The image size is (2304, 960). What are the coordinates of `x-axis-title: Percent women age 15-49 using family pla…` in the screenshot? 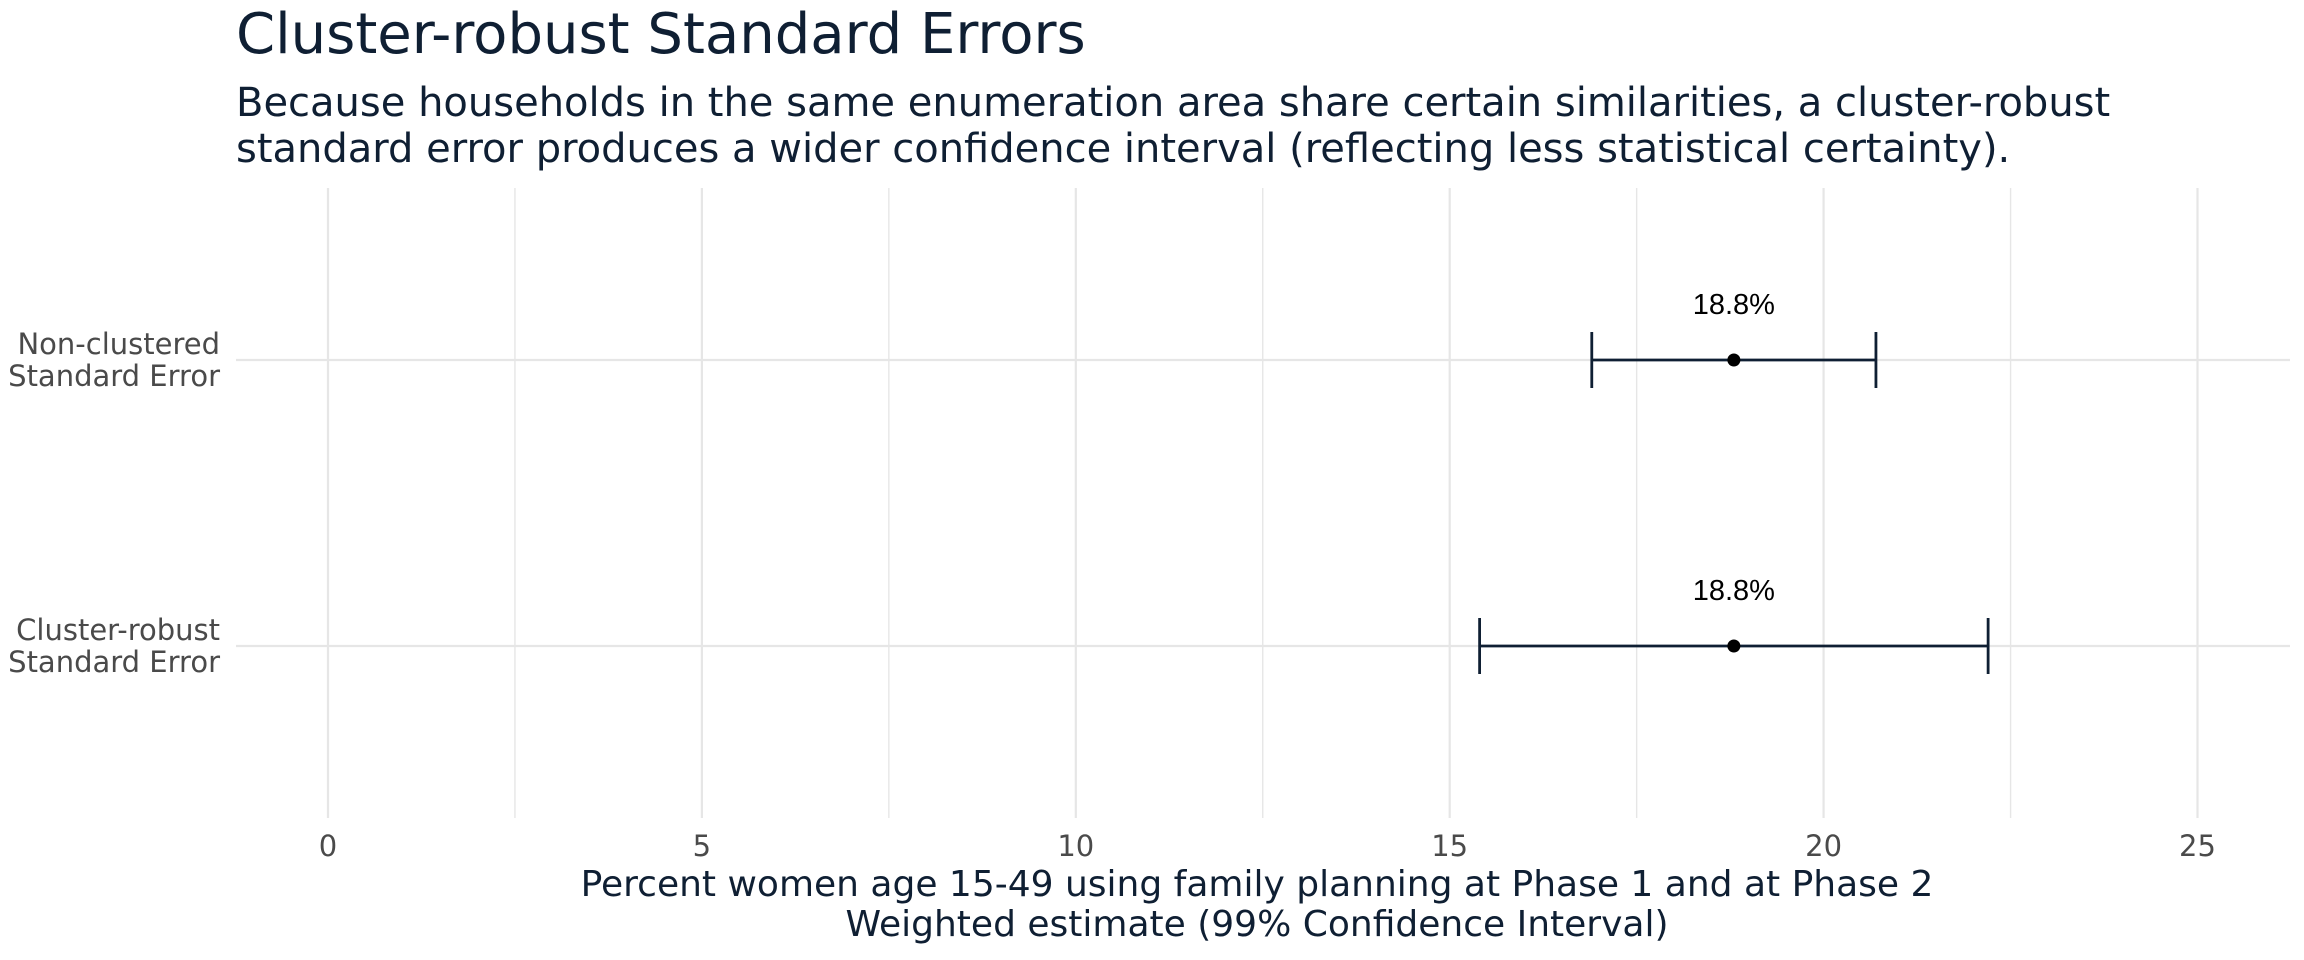 It's located at (1257, 904).